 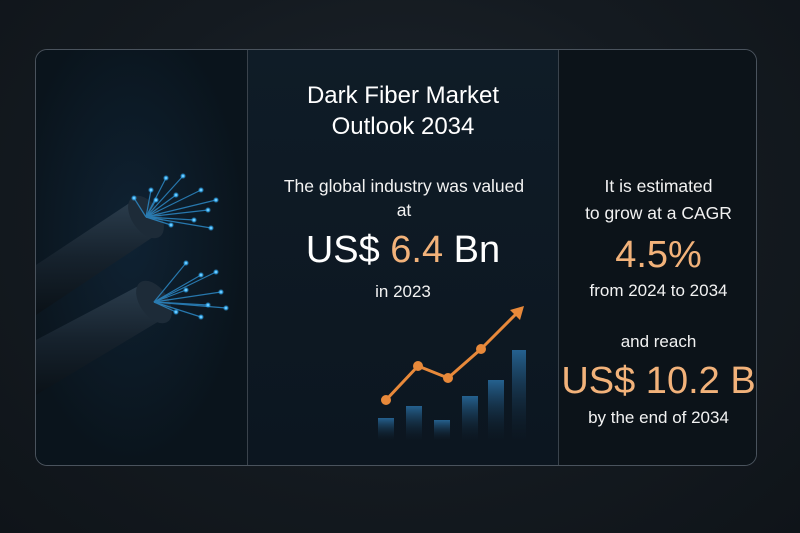 I want to click on growth-arrow-head, so click(x=517, y=313).